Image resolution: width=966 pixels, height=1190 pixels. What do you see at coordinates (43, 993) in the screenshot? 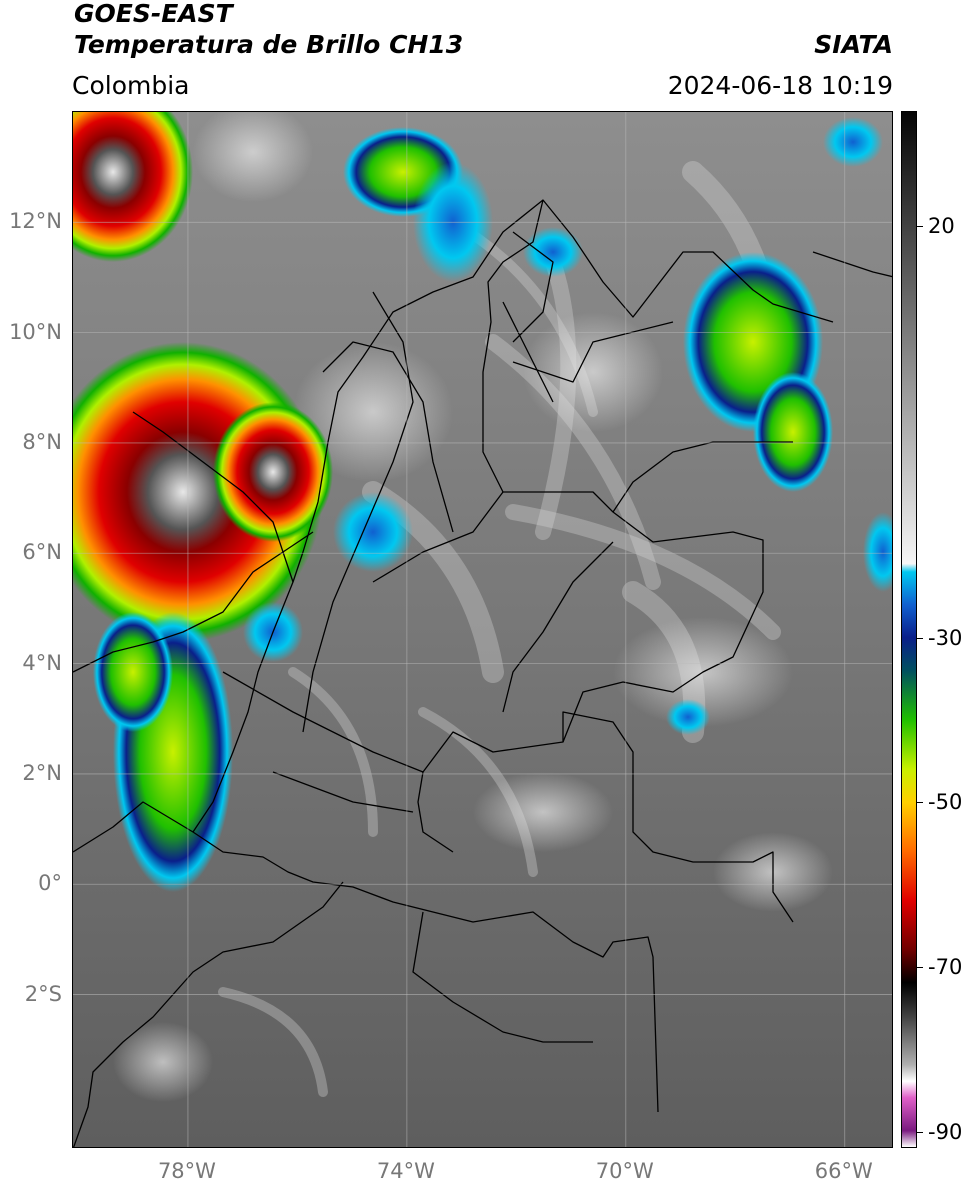
I see `latitude-tick-label: 2°S` at bounding box center [43, 993].